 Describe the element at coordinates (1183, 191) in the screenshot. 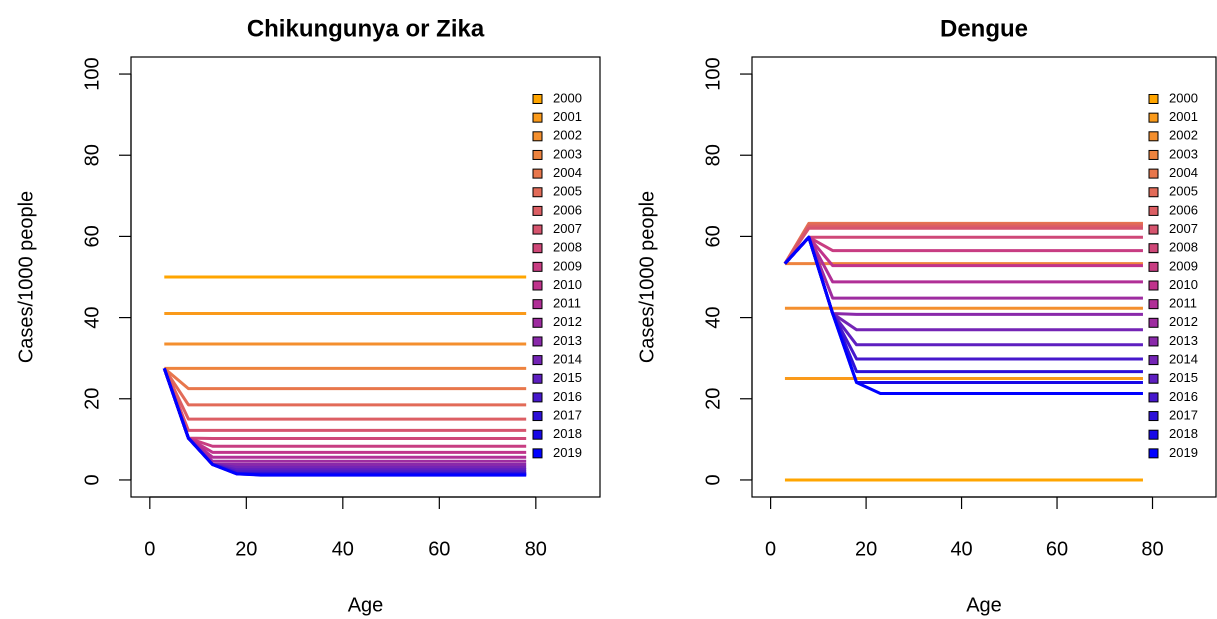

I see `legend-label: 2005` at that location.